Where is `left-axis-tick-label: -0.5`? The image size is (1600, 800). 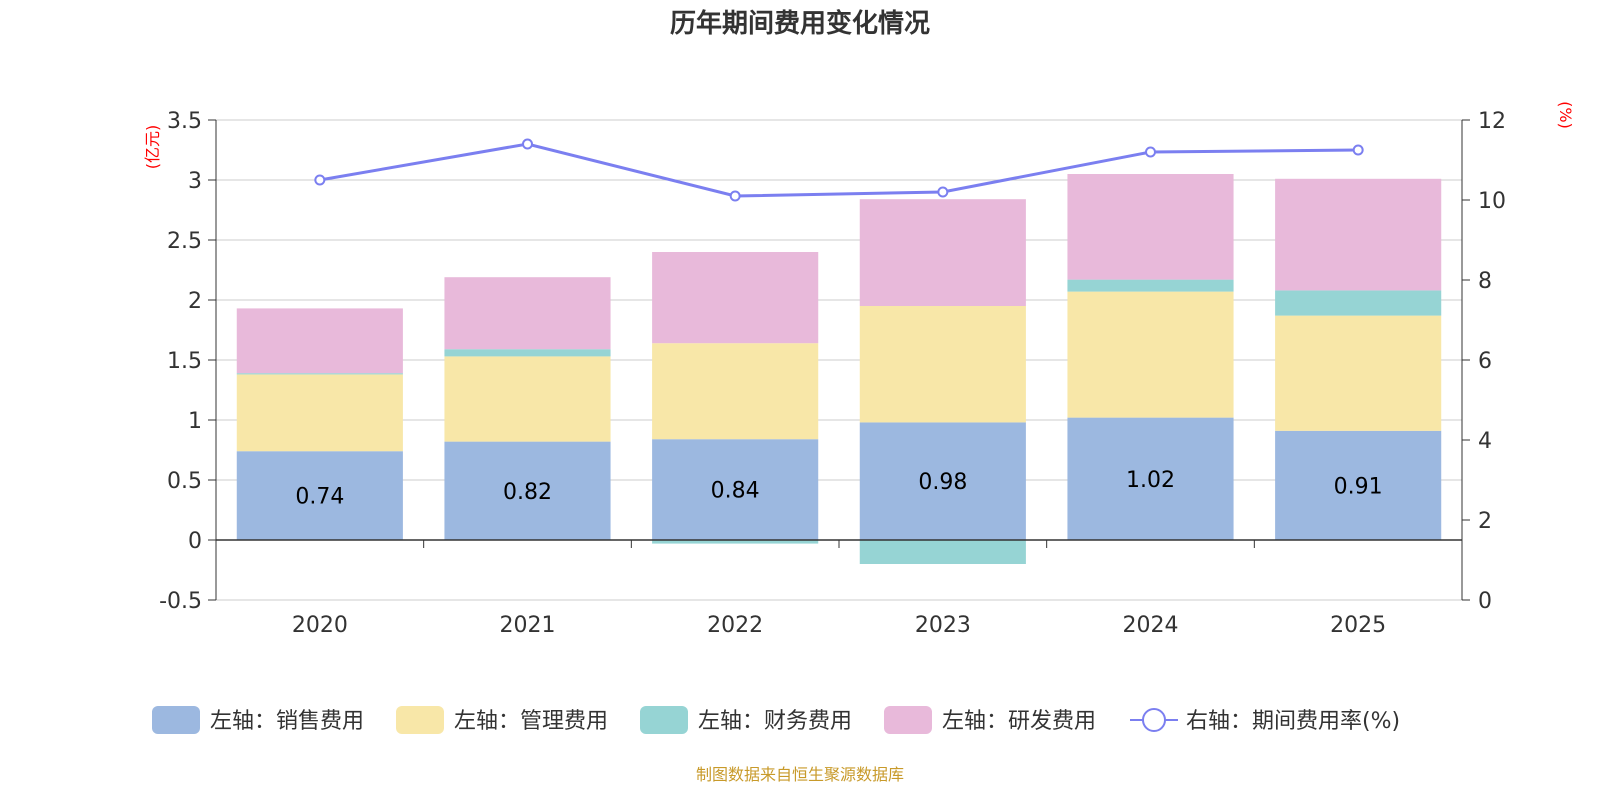
left-axis-tick-label: -0.5 is located at coordinates (180, 601).